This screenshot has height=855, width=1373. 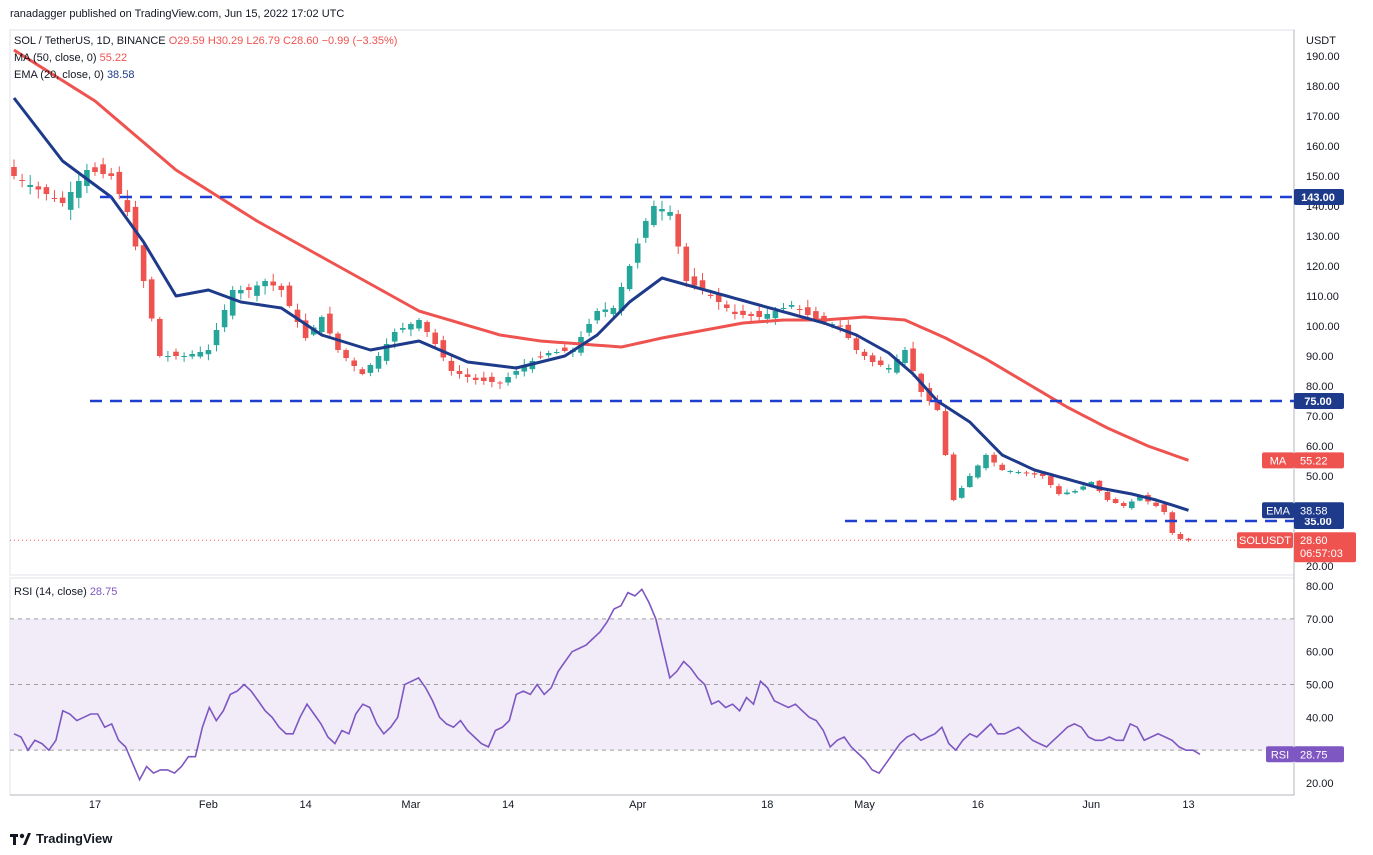 What do you see at coordinates (120, 75) in the screenshot?
I see `ema-legend-value: 38.58` at bounding box center [120, 75].